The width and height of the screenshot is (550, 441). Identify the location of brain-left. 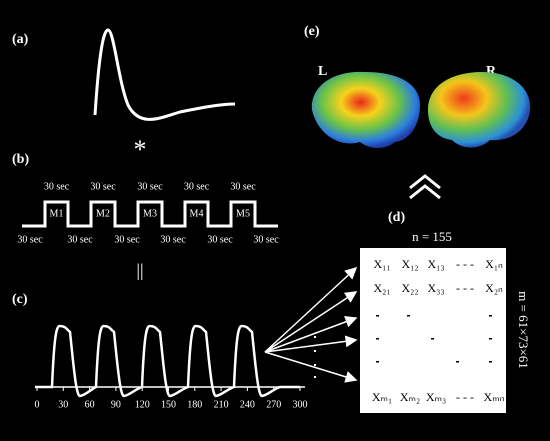
(365, 109).